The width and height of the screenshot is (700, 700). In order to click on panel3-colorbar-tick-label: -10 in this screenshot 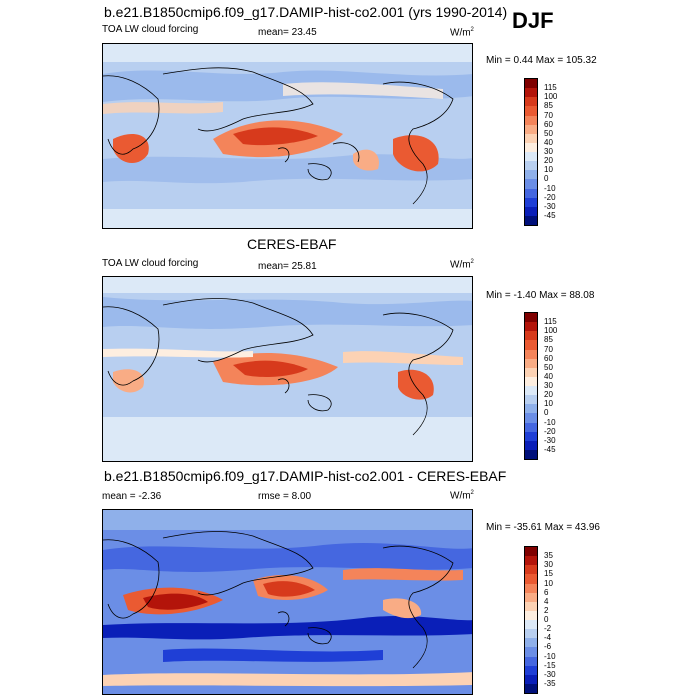, I will do `click(550, 656)`.